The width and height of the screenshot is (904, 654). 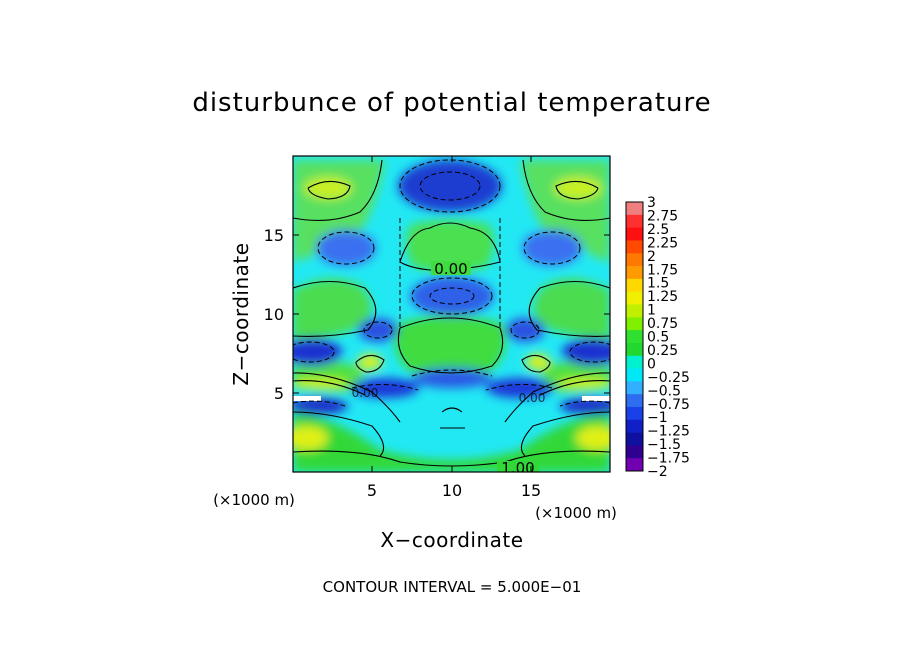 I want to click on green-region-middle-left, so click(x=332, y=309).